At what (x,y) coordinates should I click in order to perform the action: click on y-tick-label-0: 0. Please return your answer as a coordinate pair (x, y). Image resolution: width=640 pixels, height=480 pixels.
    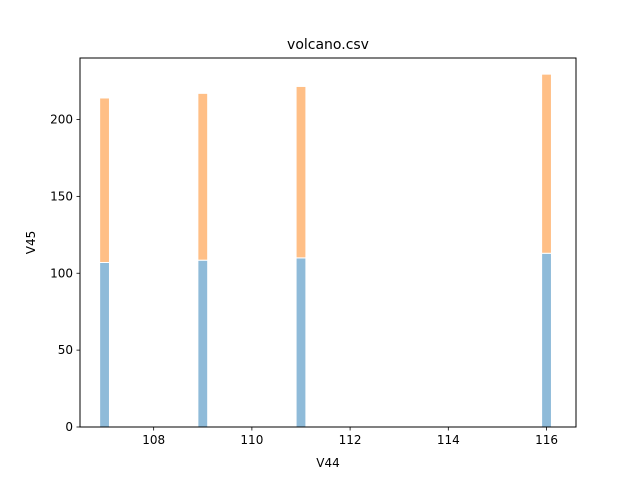
    Looking at the image, I should click on (69, 427).